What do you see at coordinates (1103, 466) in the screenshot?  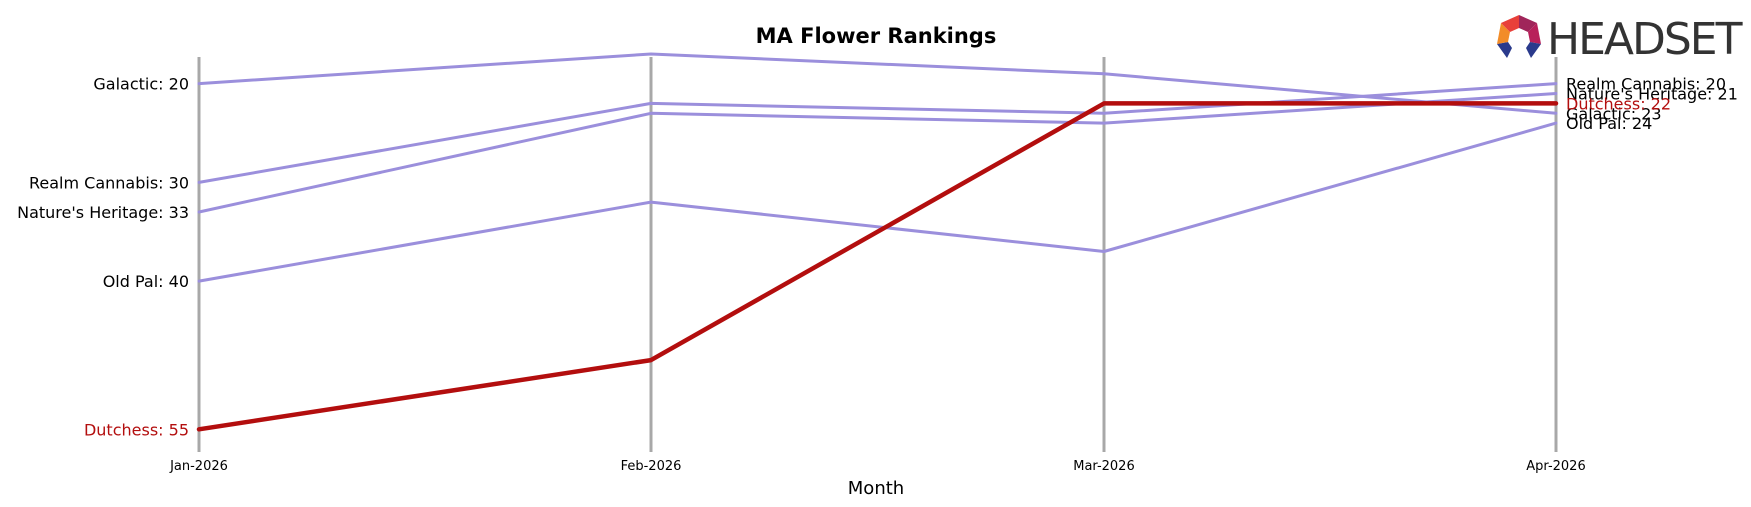 I see `x-tick-label: Mar-2026` at bounding box center [1103, 466].